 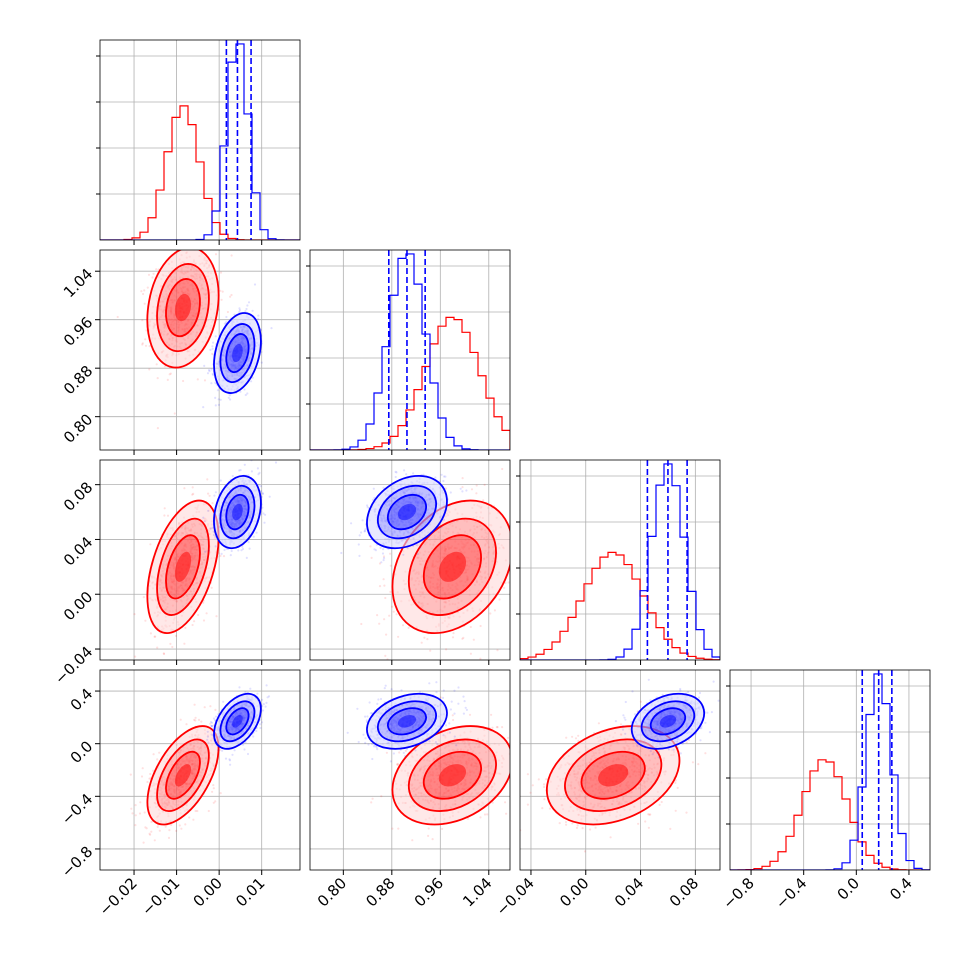 What do you see at coordinates (78, 428) in the screenshot?
I see `y-tick-label: 0.80` at bounding box center [78, 428].